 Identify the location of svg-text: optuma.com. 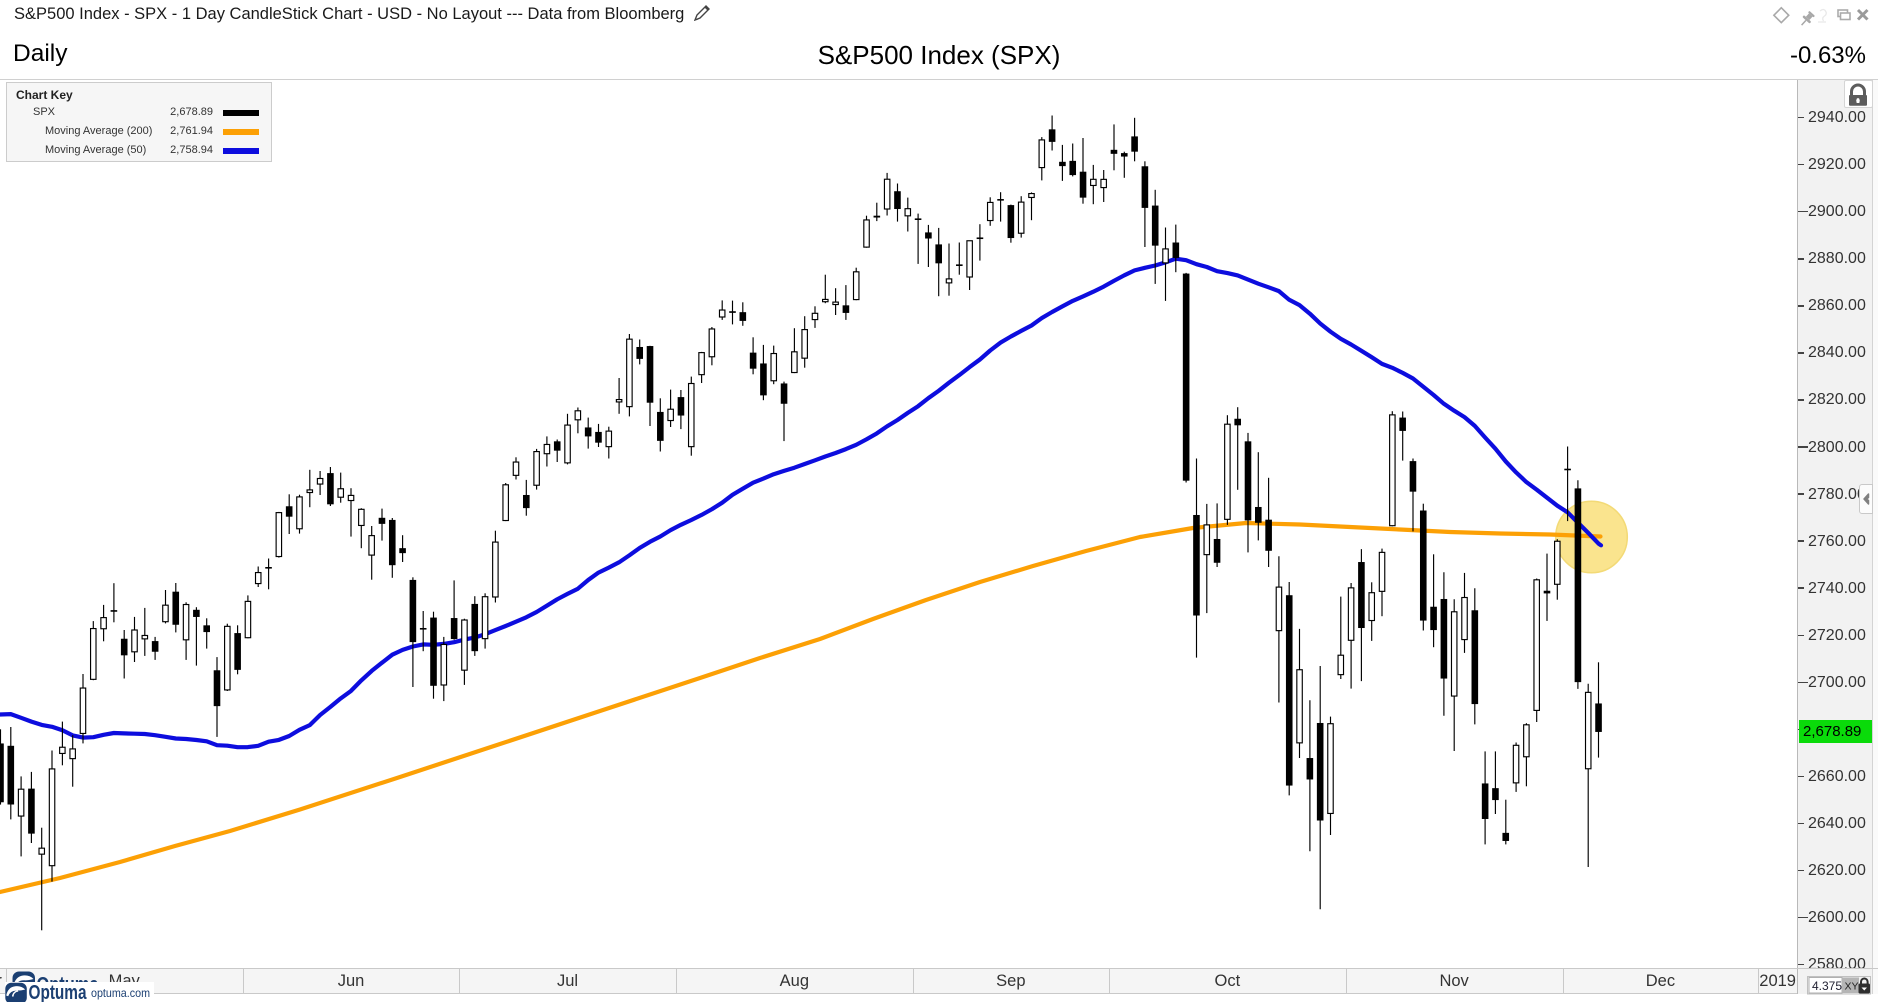
(120, 993).